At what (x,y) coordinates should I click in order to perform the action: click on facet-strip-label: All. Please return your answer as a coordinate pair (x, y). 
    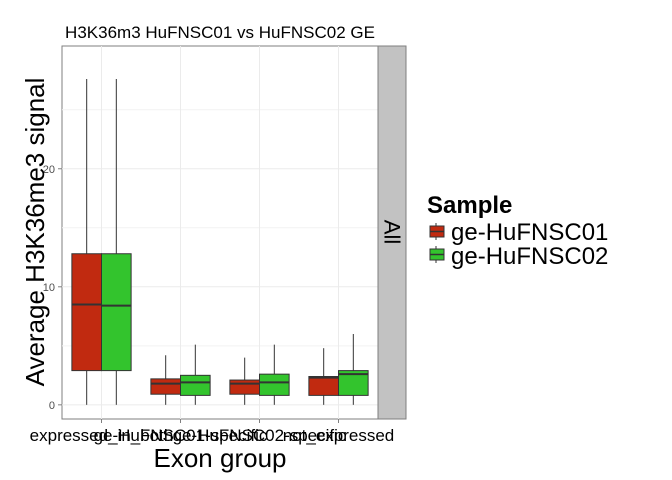
    Looking at the image, I should click on (392, 232).